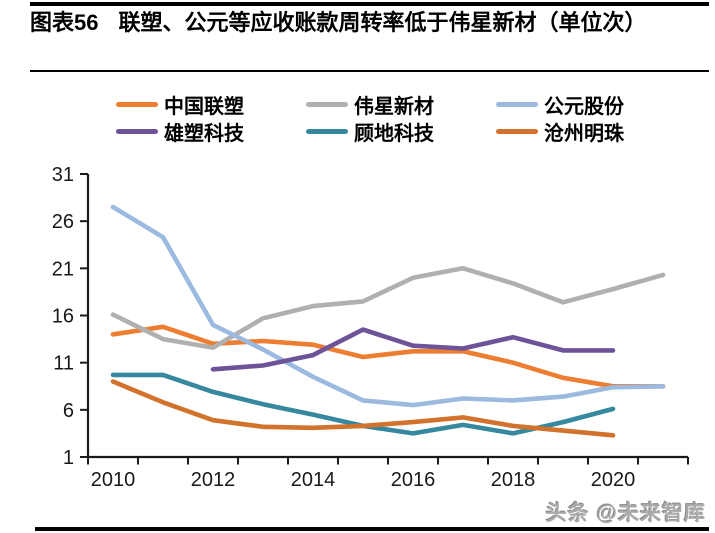 The height and width of the screenshot is (533, 715). I want to click on legend-item: 雄塑科技, so click(181, 131).